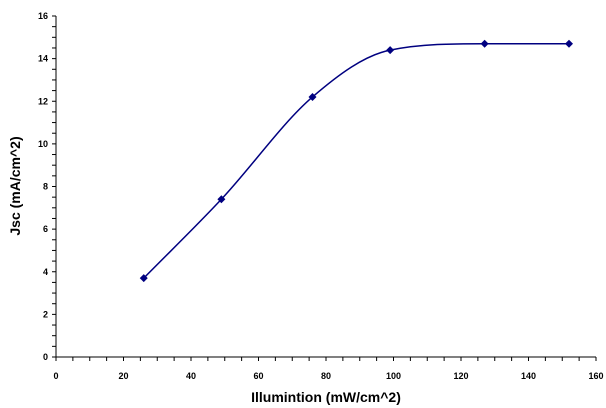  I want to click on x-axis-title: Illumintion (mW/cm^2), so click(326, 397).